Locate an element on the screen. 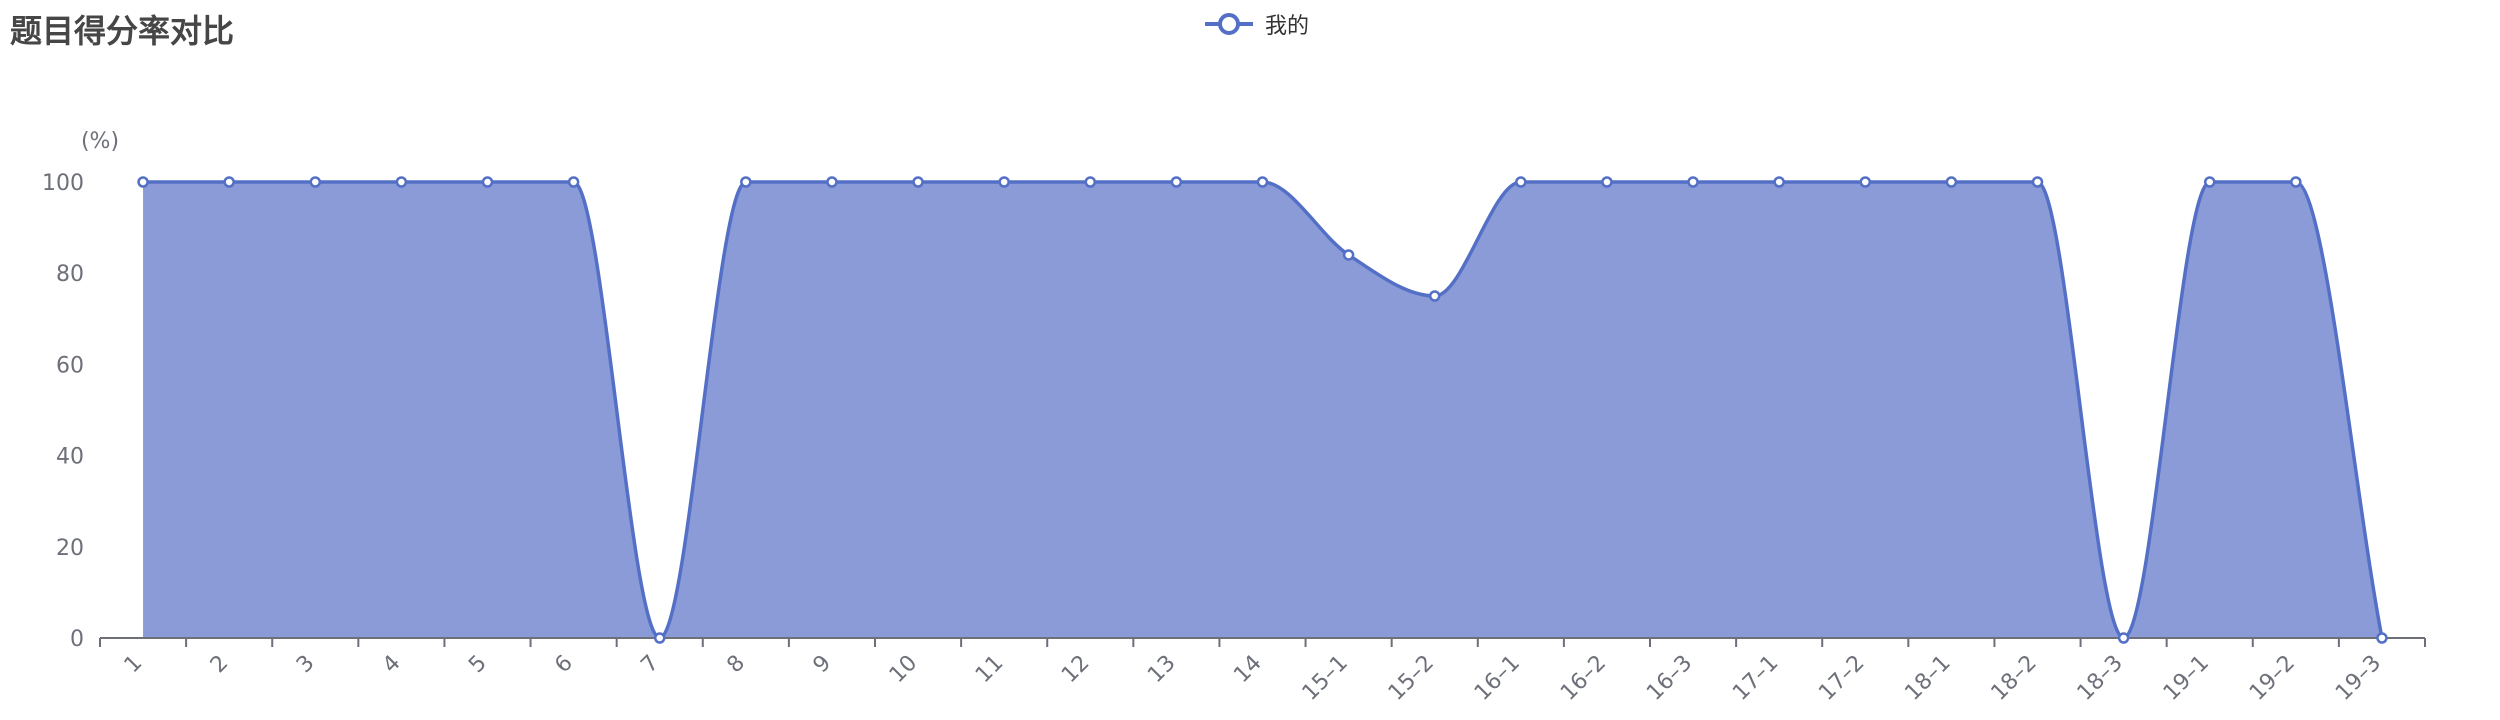  x-tick-label-16–3: 16–3 is located at coordinates (1669, 678).